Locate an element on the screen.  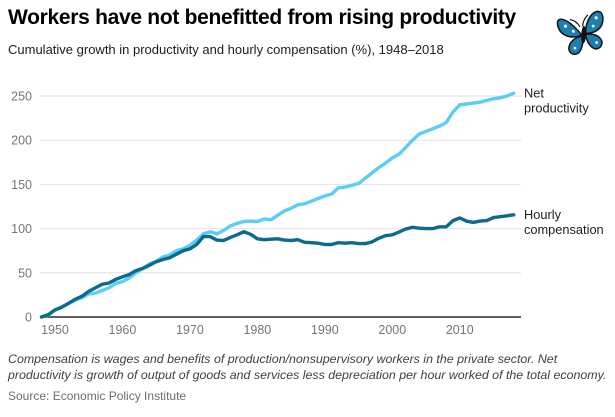
hourly-compensation-label: compensation is located at coordinates (564, 229).